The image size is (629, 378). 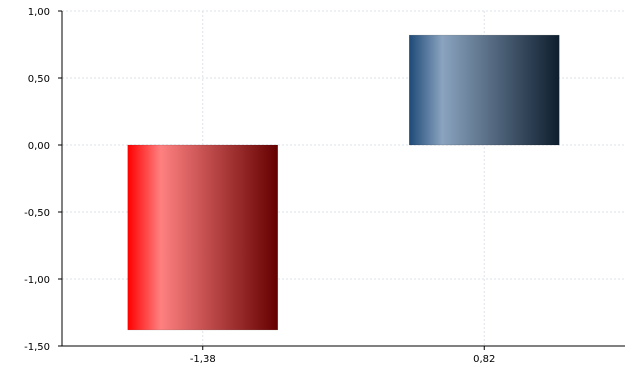 I want to click on x-tick-label: -1,38, so click(x=203, y=359).